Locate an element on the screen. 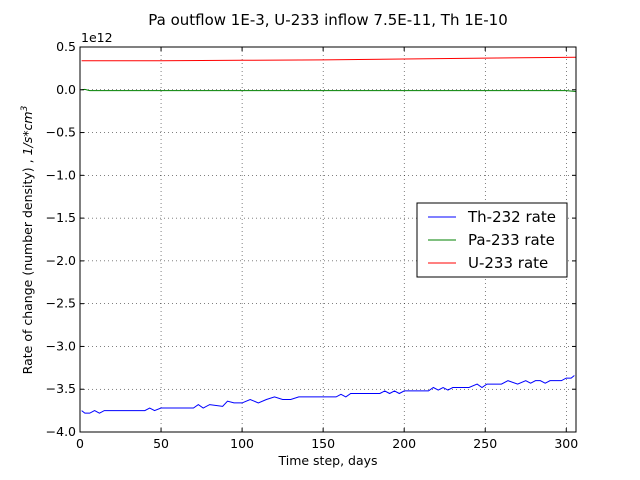  x-tick-label: 250 is located at coordinates (485, 443).